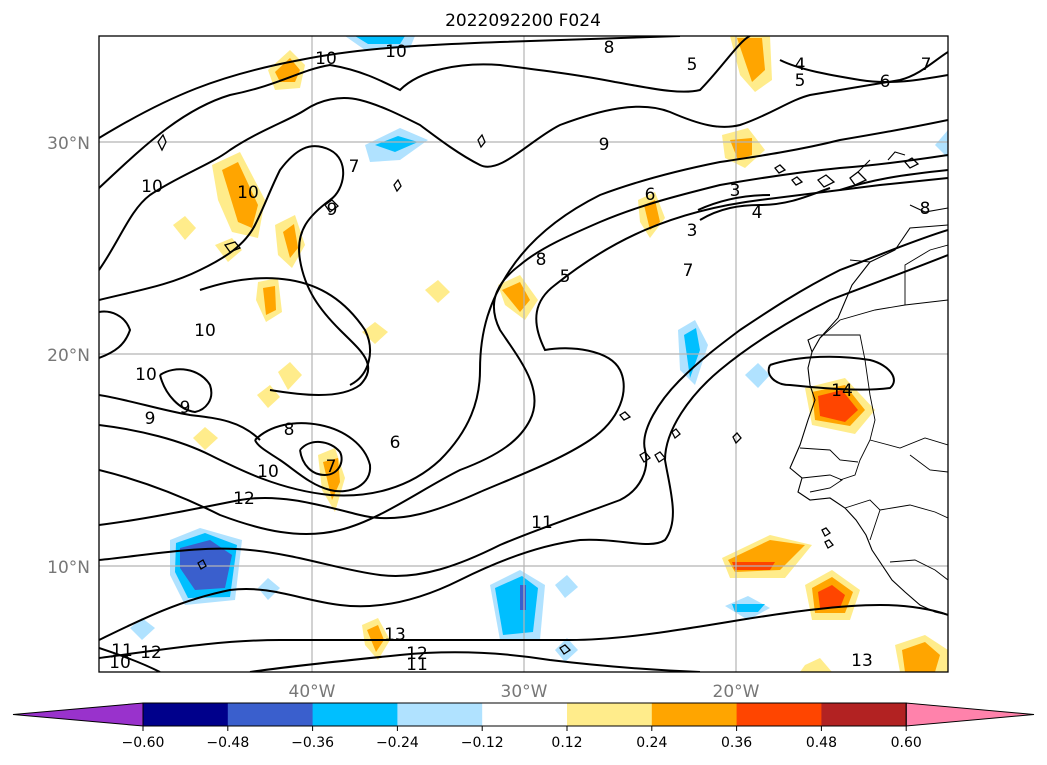 The image size is (1047, 765). Describe the element at coordinates (842, 391) in the screenshot. I see `contour-label: 14` at that location.